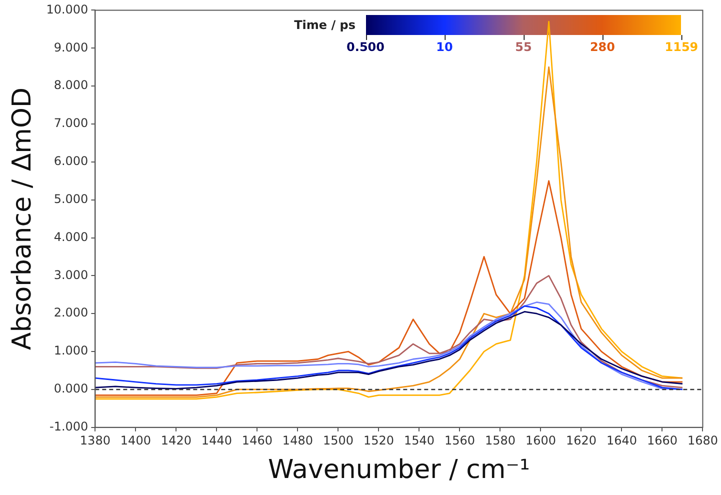 The width and height of the screenshot is (721, 495). What do you see at coordinates (540, 441) in the screenshot?
I see `x-tick-label: 1600` at bounding box center [540, 441].